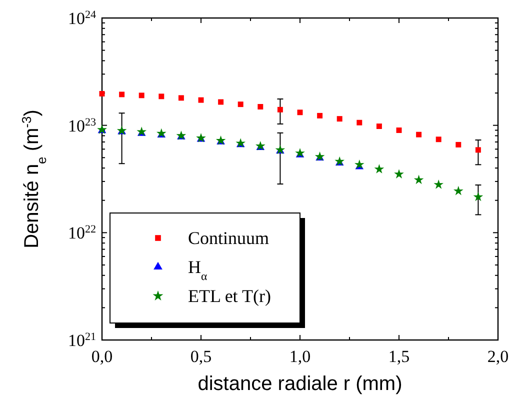 The image size is (511, 403). What do you see at coordinates (82, 340) in the screenshot?
I see `y-tick-label: 10$^{21}$` at bounding box center [82, 340].